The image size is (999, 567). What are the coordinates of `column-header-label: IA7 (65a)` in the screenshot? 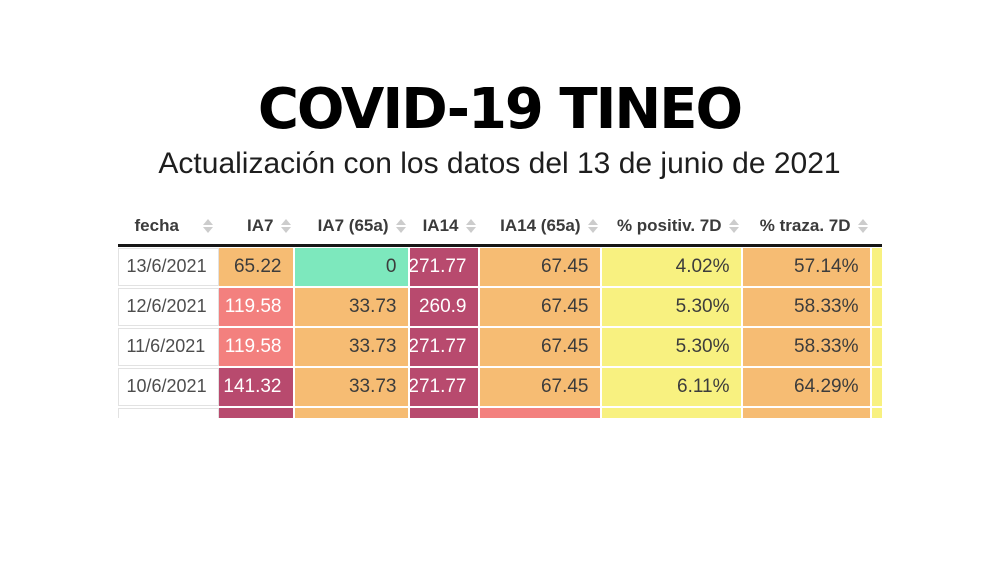 It's located at (353, 225).